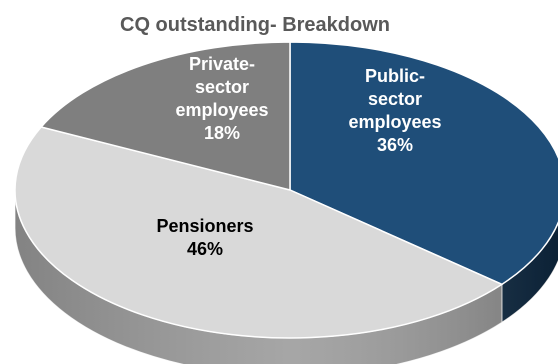 Image resolution: width=558 pixels, height=364 pixels. What do you see at coordinates (205, 249) in the screenshot?
I see `data-label-line: 46%` at bounding box center [205, 249].